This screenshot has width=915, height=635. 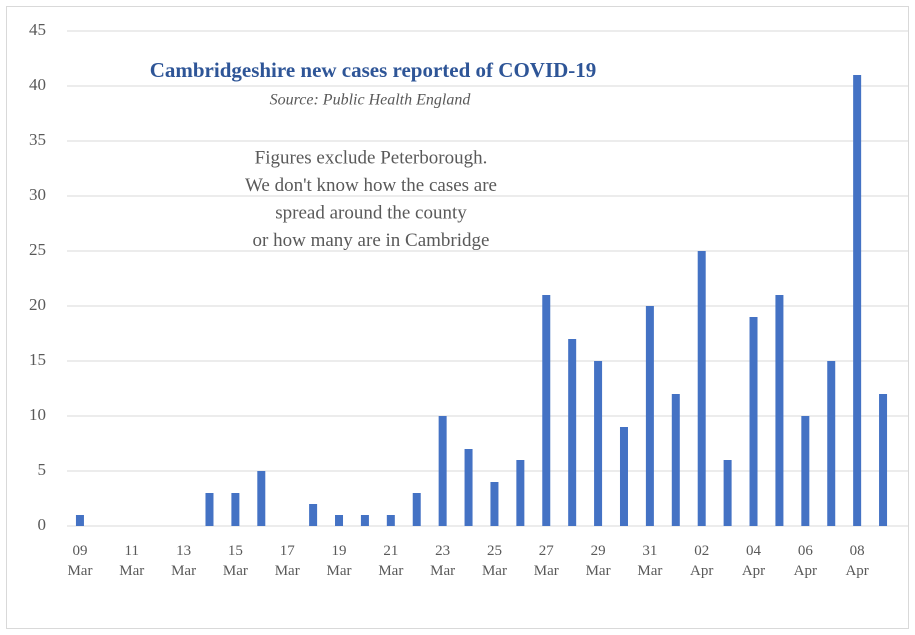 What do you see at coordinates (371, 157) in the screenshot?
I see `annotation: Figures exclude Peterborough.` at bounding box center [371, 157].